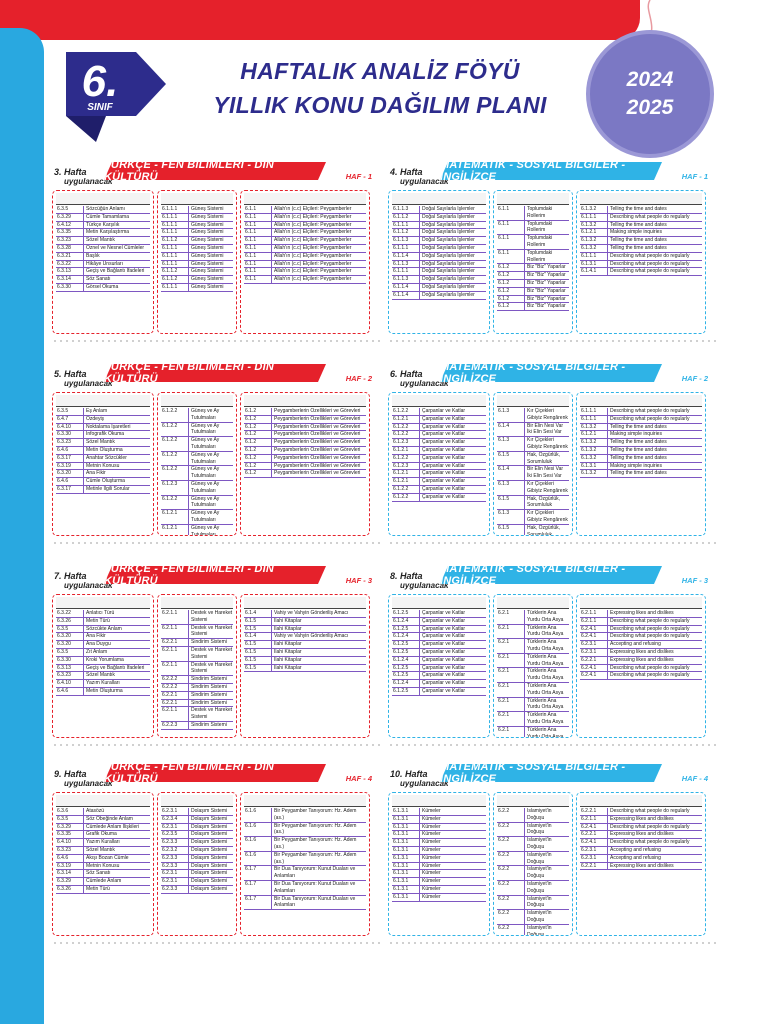  Describe the element at coordinates (96, 636) in the screenshot. I see `outcome-topic: Ana Fikir` at that location.